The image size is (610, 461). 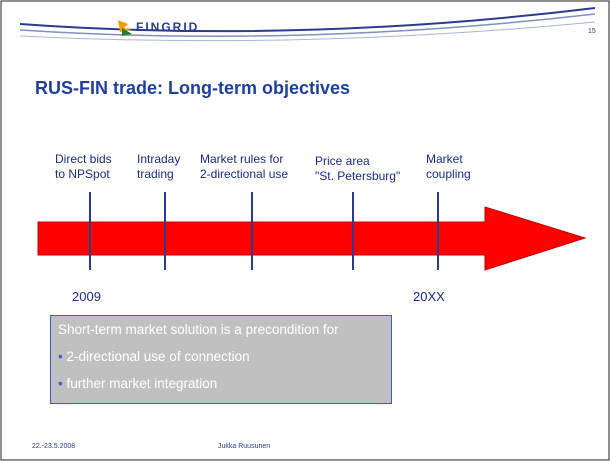 I want to click on milestone-label: Price area "St. Petersburg", so click(x=357, y=169).